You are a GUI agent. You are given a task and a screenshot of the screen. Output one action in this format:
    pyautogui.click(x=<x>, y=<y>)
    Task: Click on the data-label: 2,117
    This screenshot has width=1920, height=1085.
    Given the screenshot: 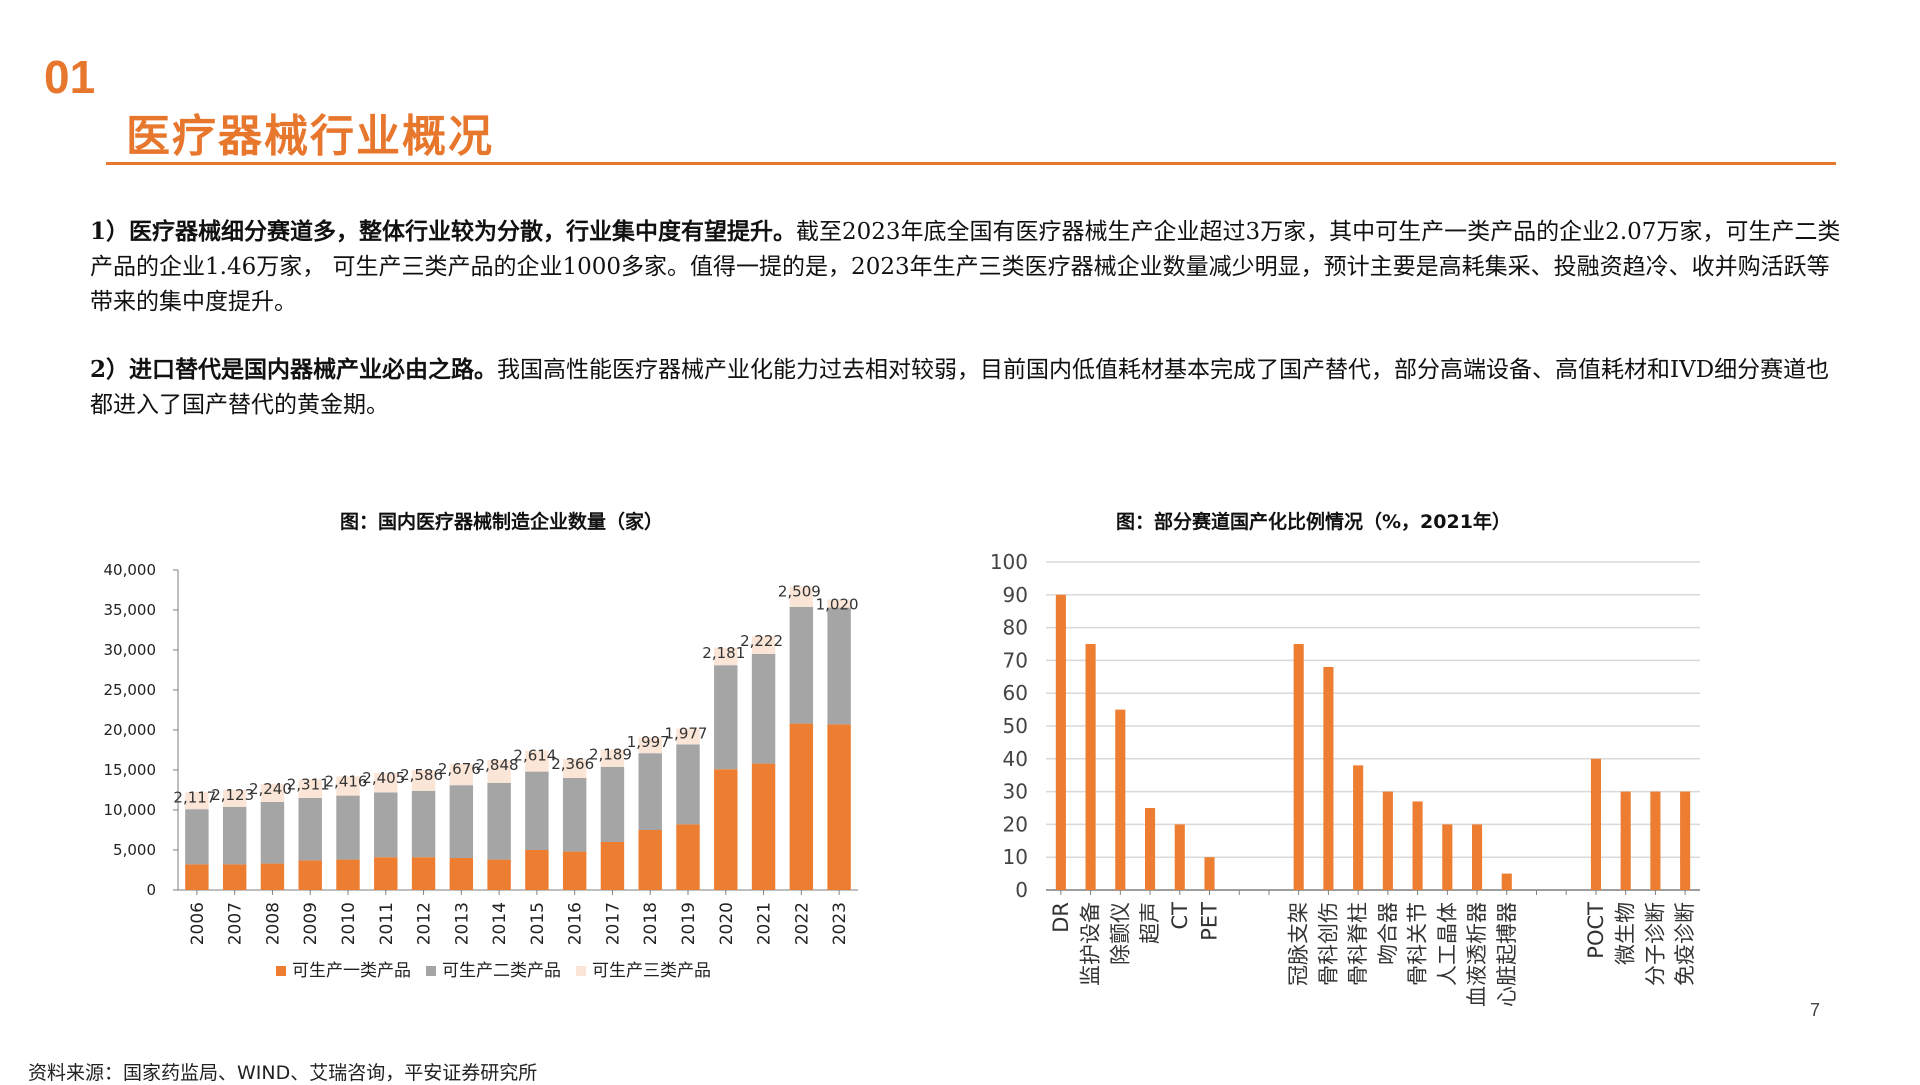 What is the action you would take?
    pyautogui.click(x=194, y=797)
    